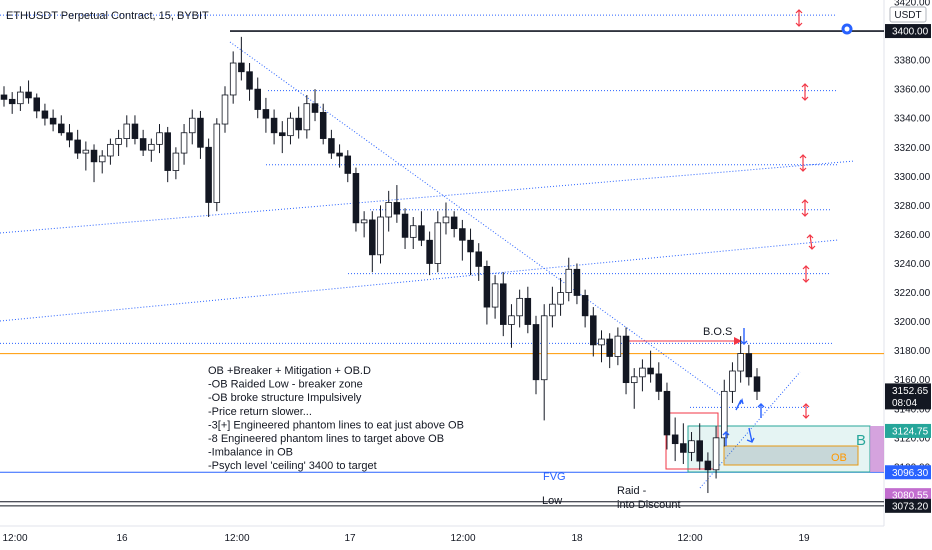  What do you see at coordinates (912, 351) in the screenshot?
I see `price-tick-3180.00: 3180.00` at bounding box center [912, 351].